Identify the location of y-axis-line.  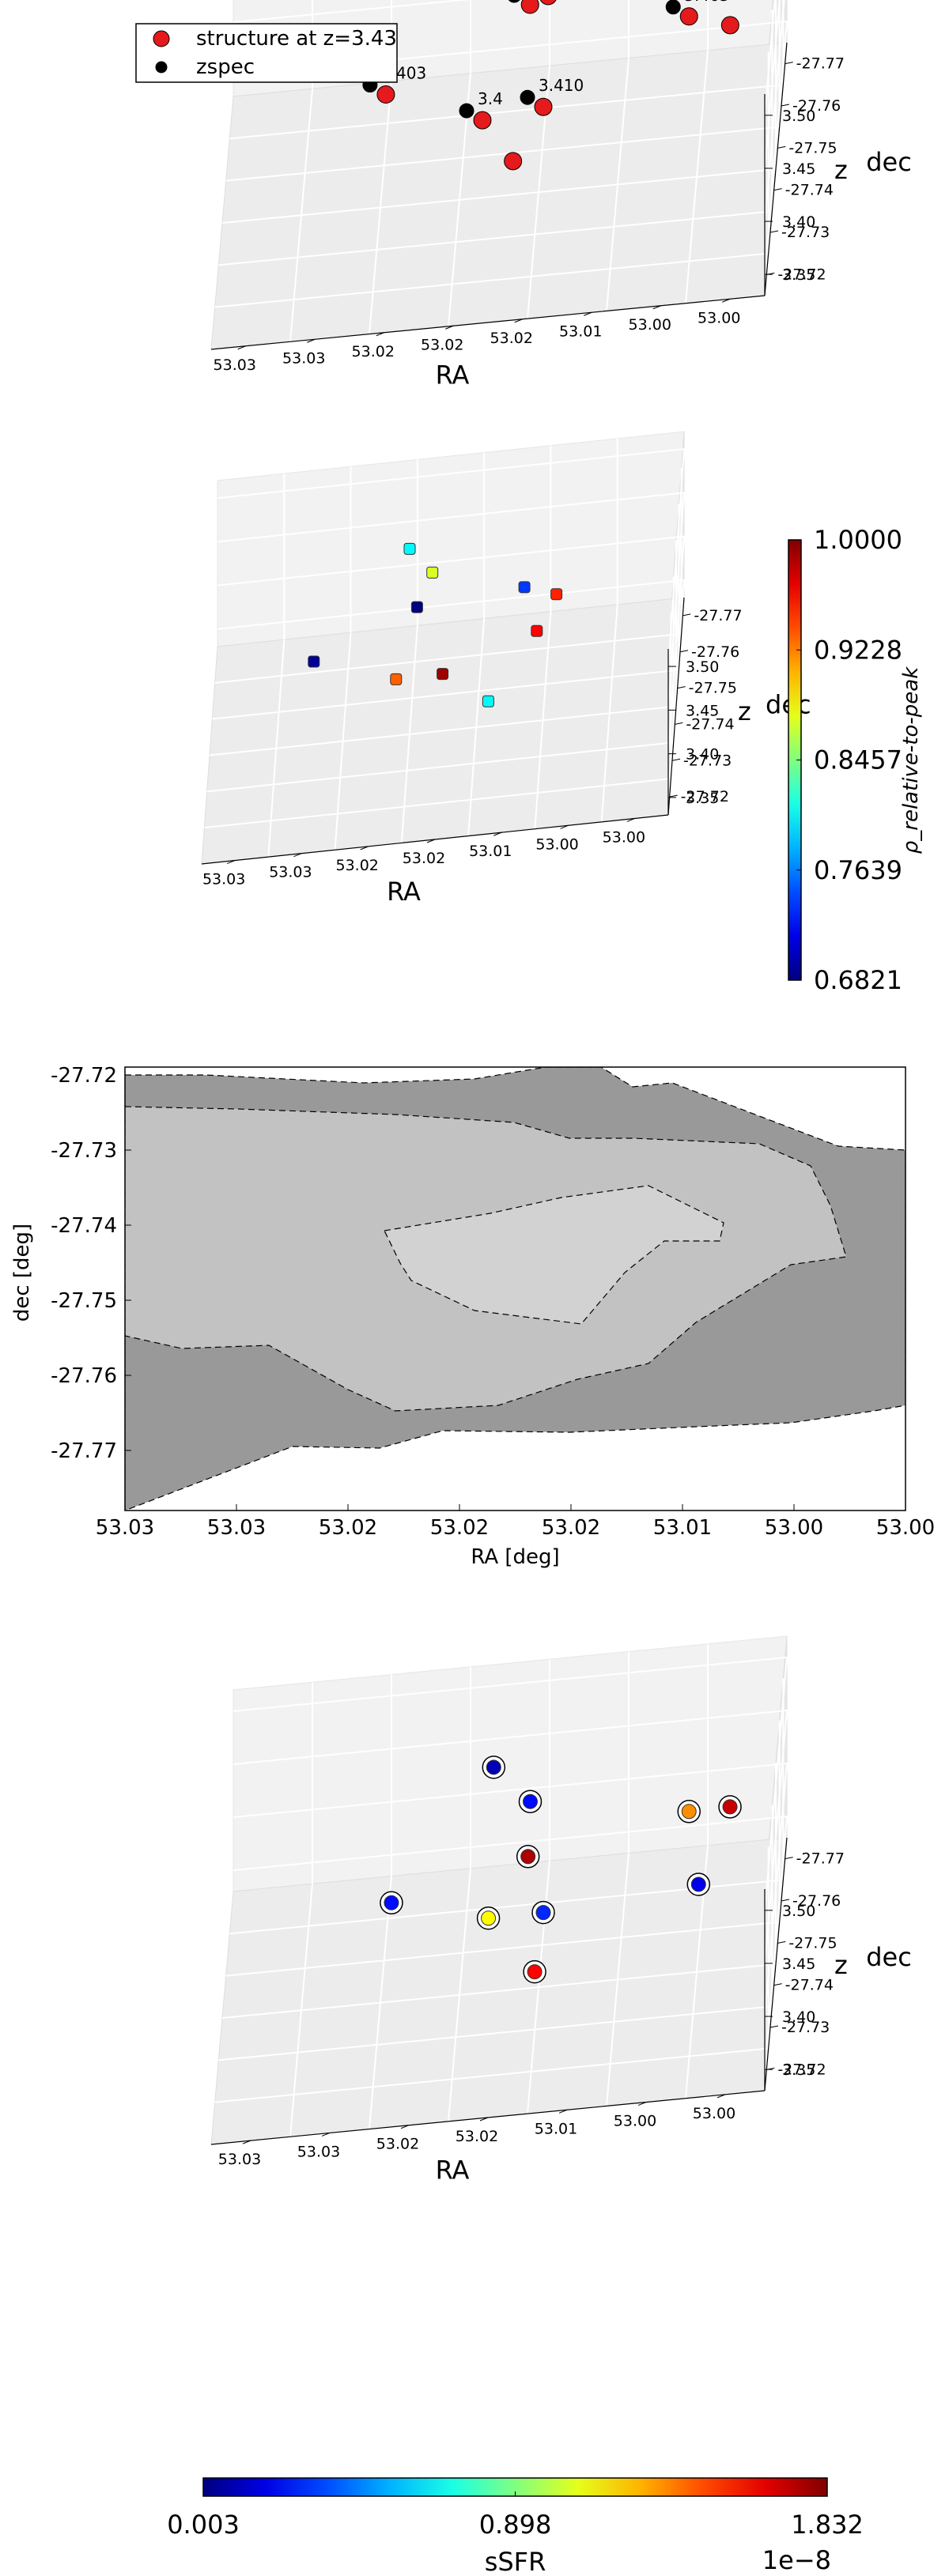
(676, 707).